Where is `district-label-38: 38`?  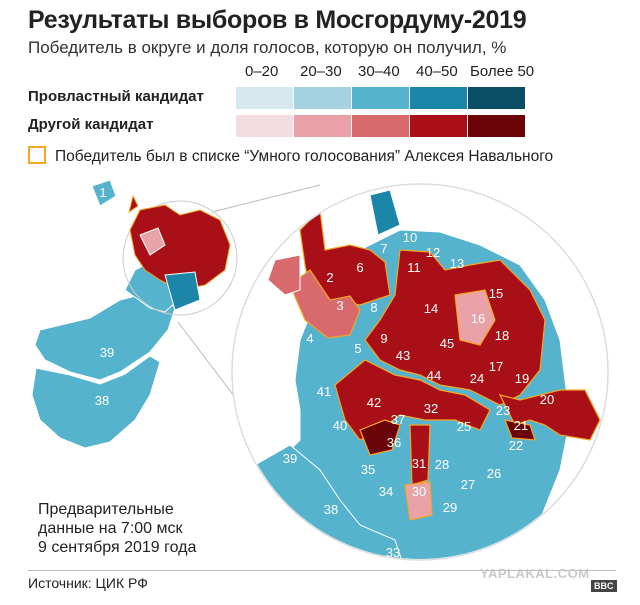
district-label-38: 38 is located at coordinates (331, 509).